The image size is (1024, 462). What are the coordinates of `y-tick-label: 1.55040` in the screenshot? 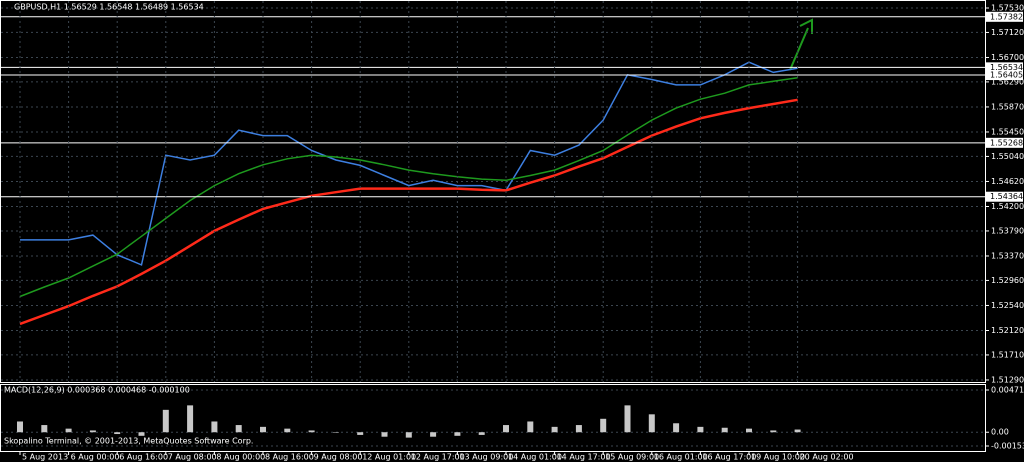 It's located at (1007, 156).